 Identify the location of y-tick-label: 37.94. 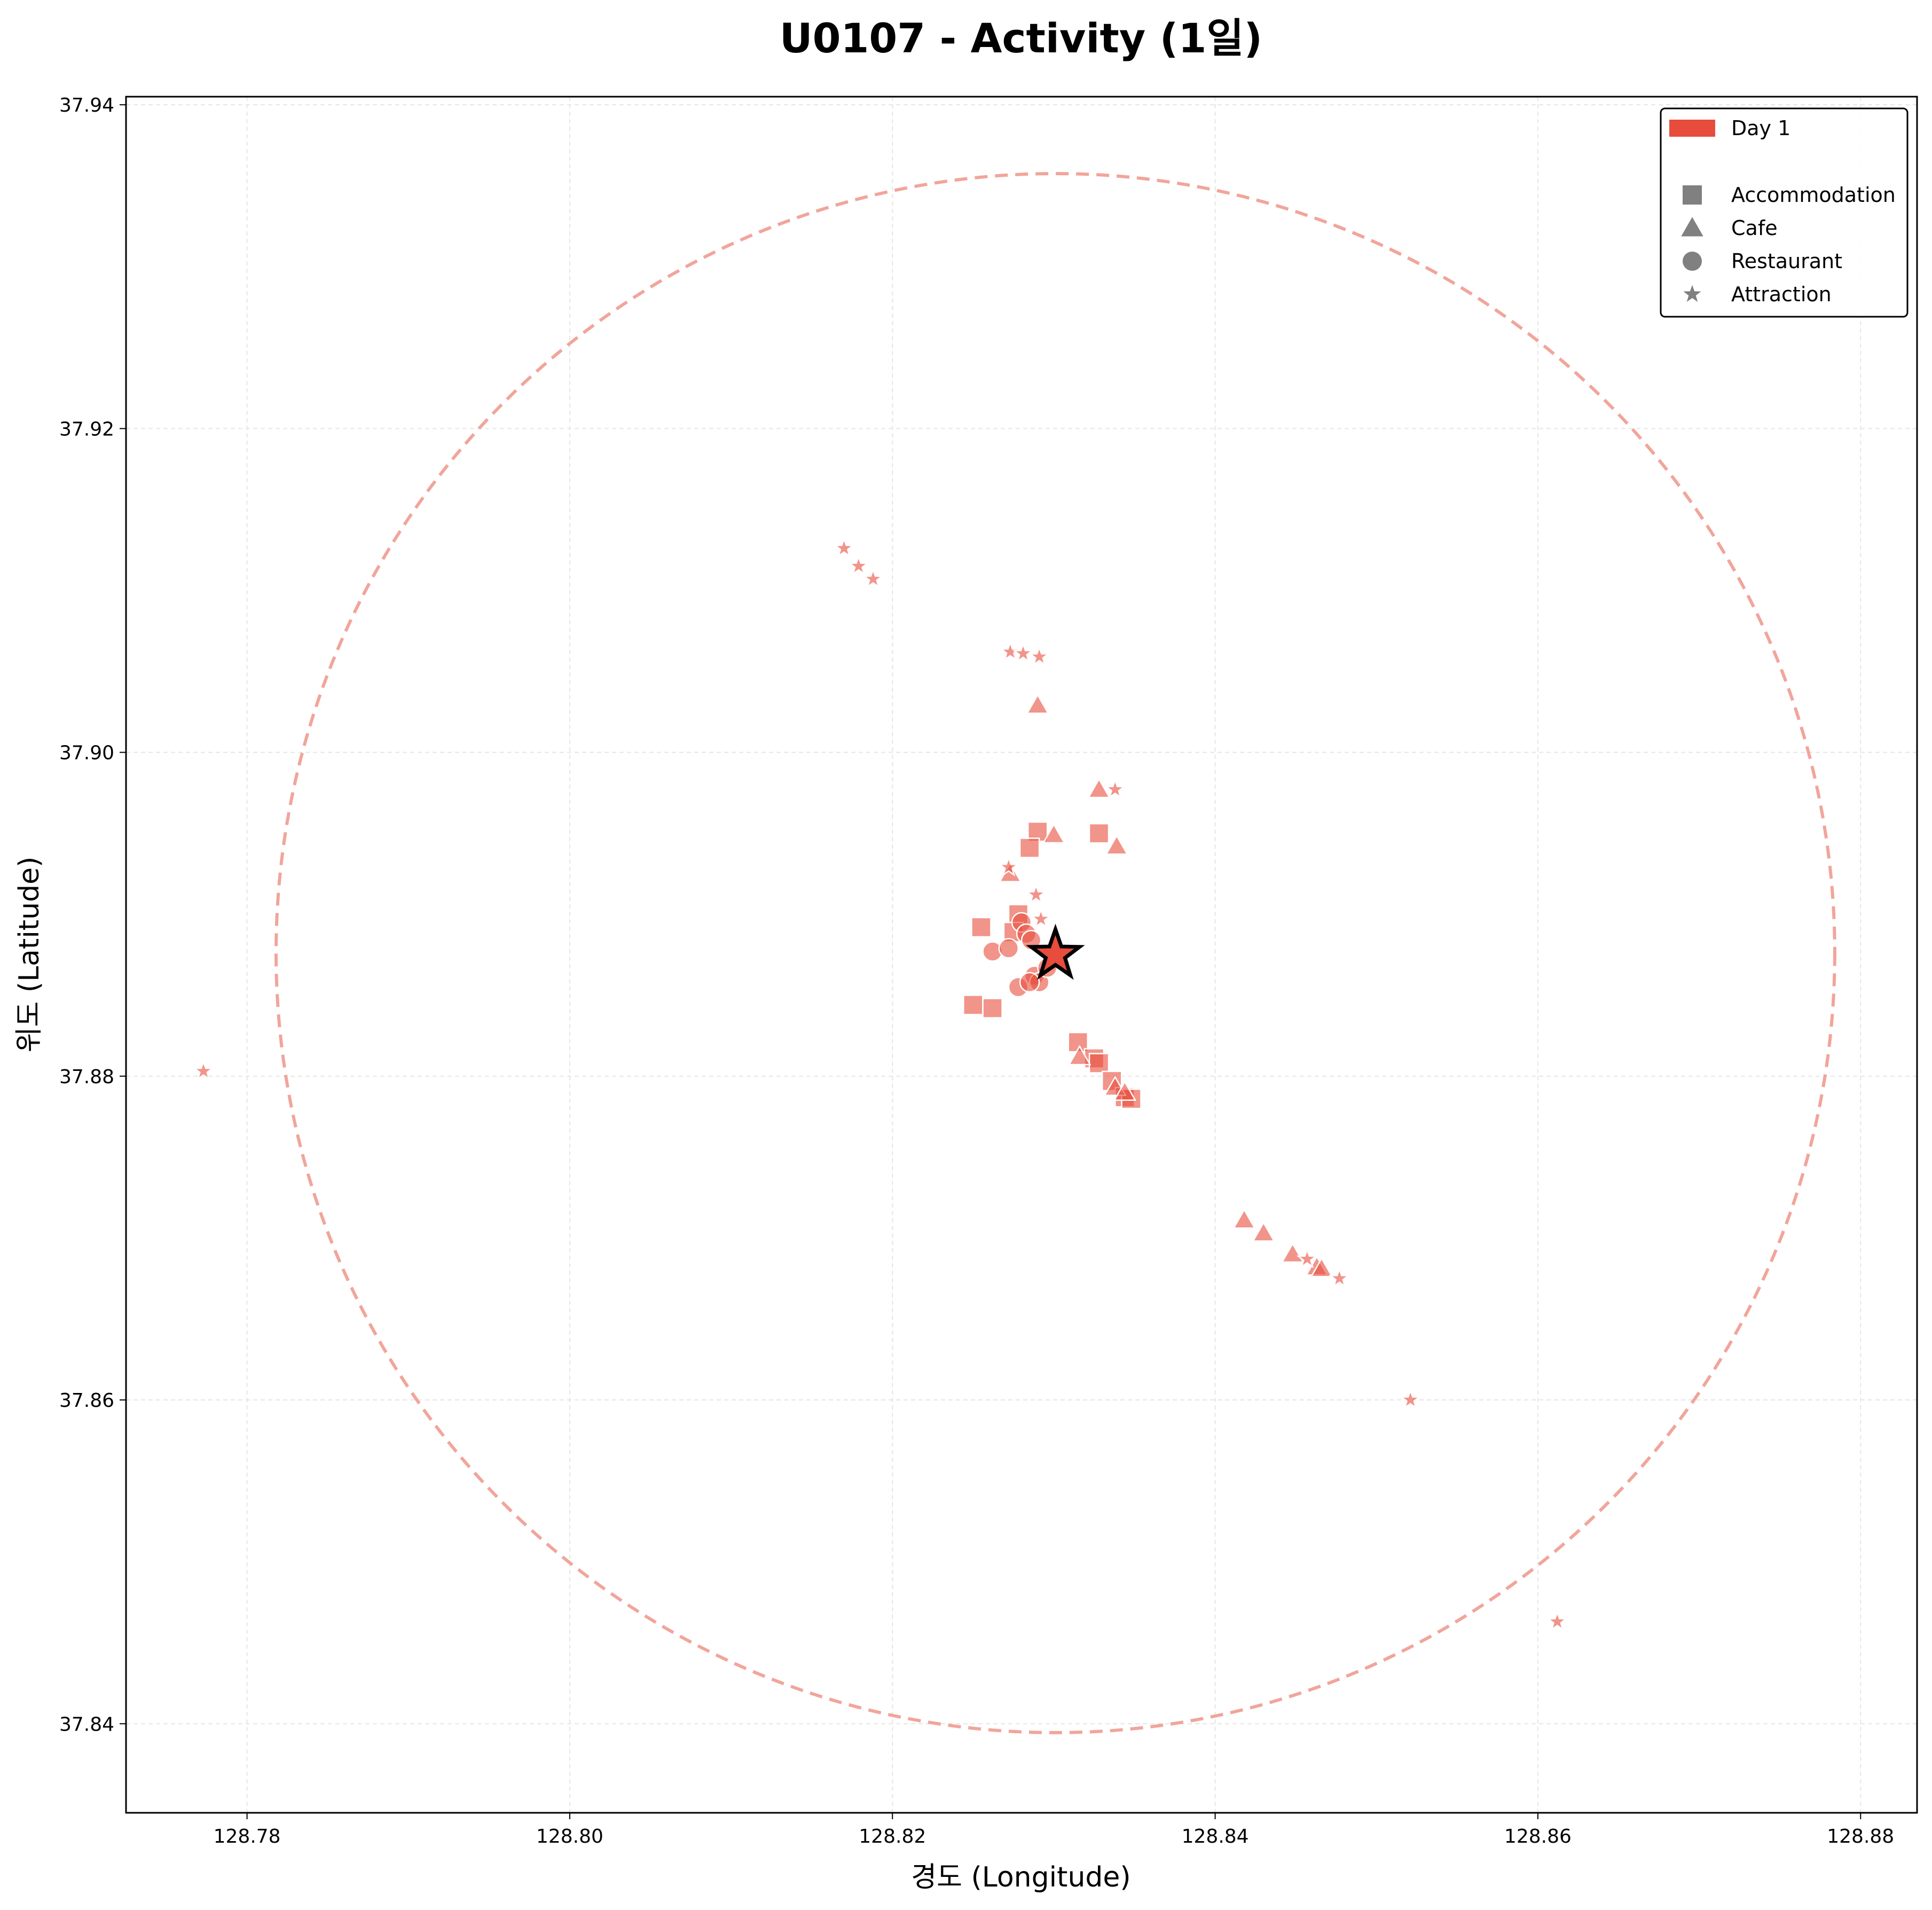
(86, 105).